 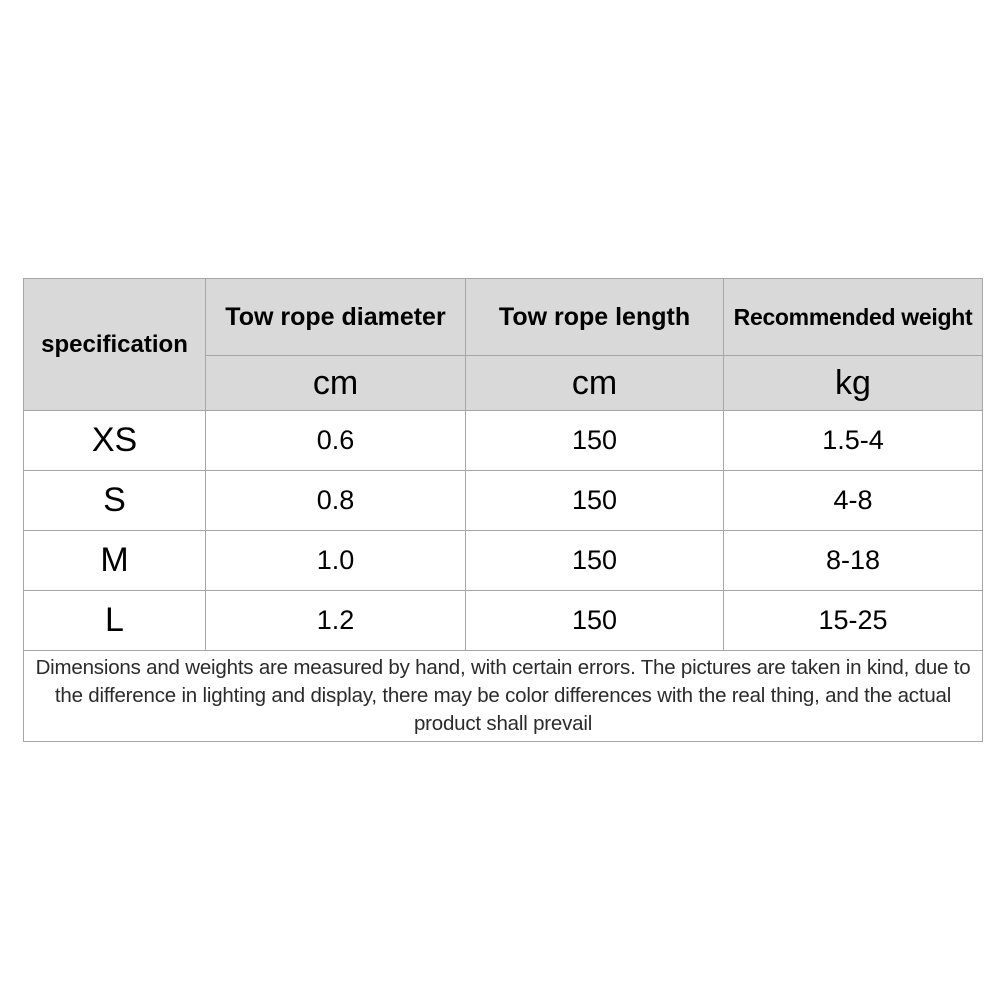 What do you see at coordinates (594, 383) in the screenshot?
I see `unit-length-cm: cm` at bounding box center [594, 383].